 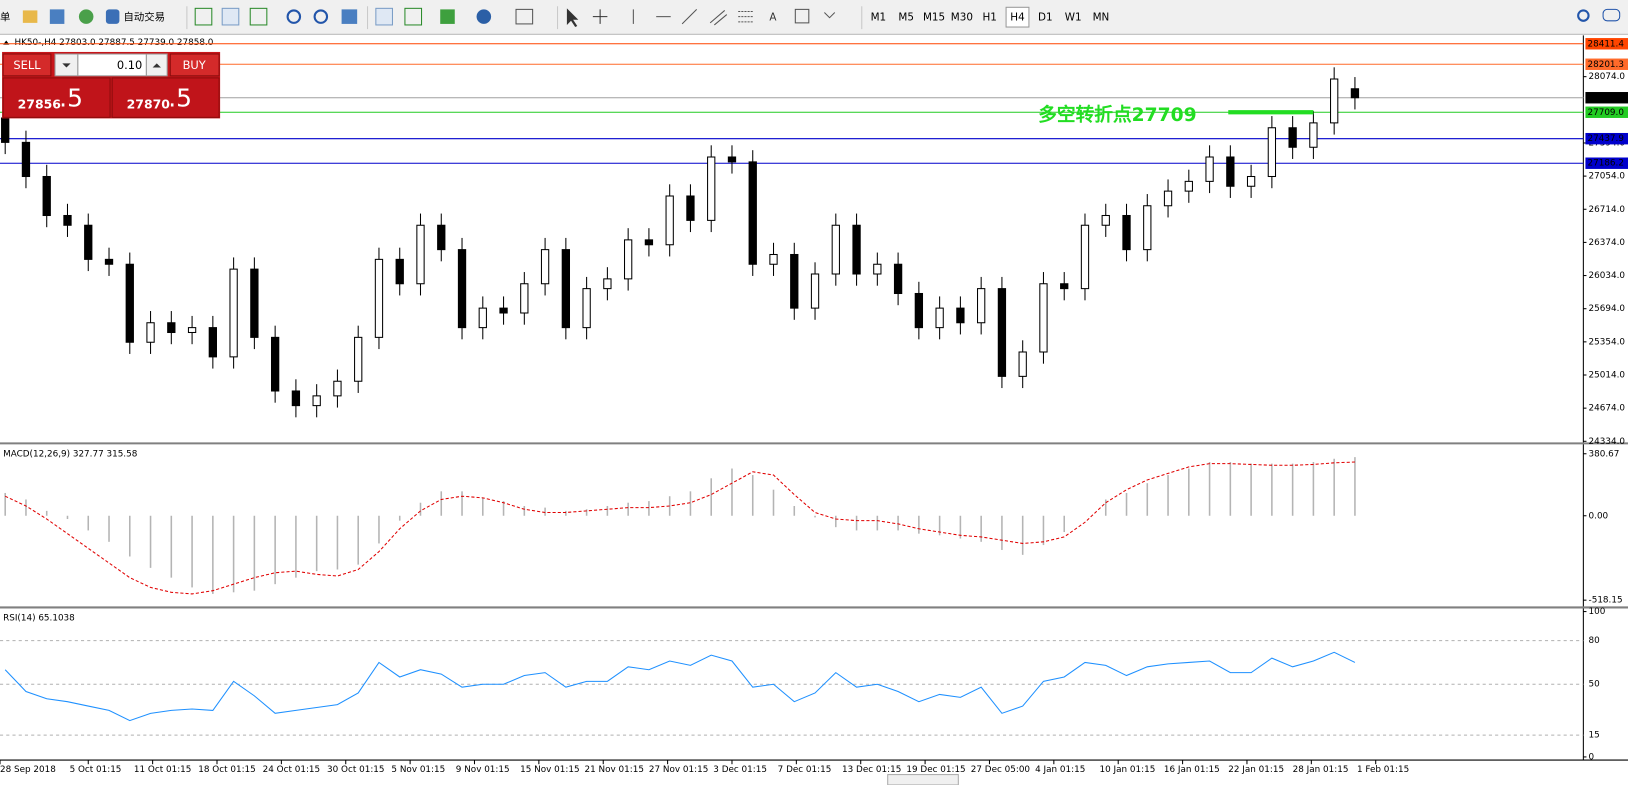 What do you see at coordinates (70, 454) in the screenshot?
I see `chart-title: MACD(12,26,9) 327.77 315.58` at bounding box center [70, 454].